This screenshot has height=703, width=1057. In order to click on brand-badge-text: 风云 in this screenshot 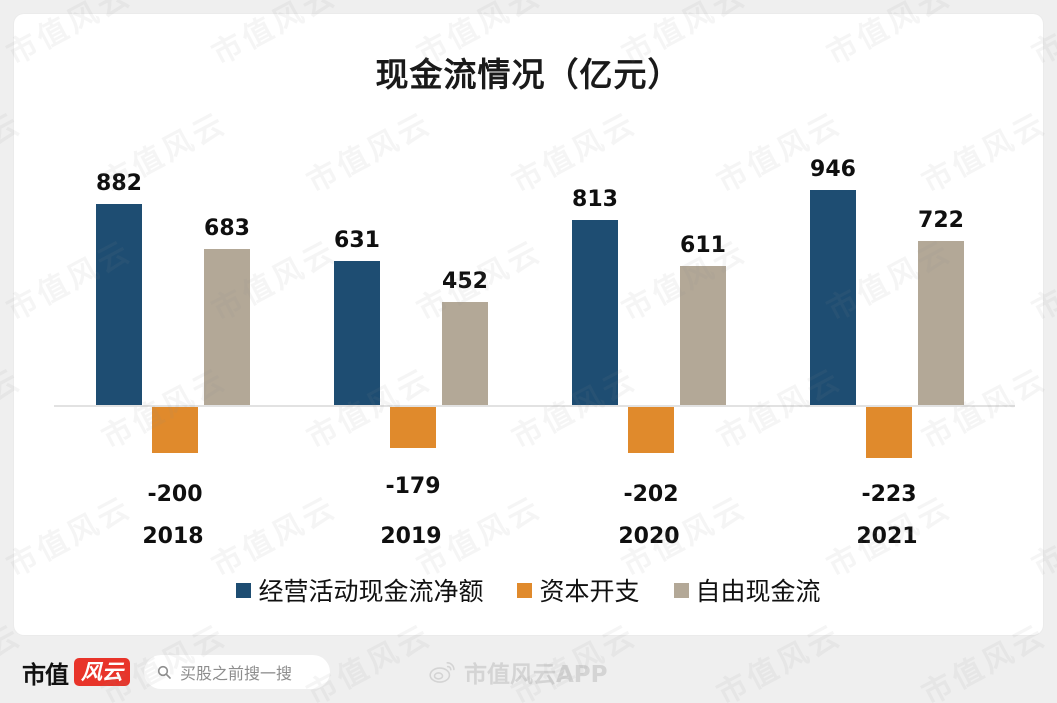, I will do `click(102, 672)`.